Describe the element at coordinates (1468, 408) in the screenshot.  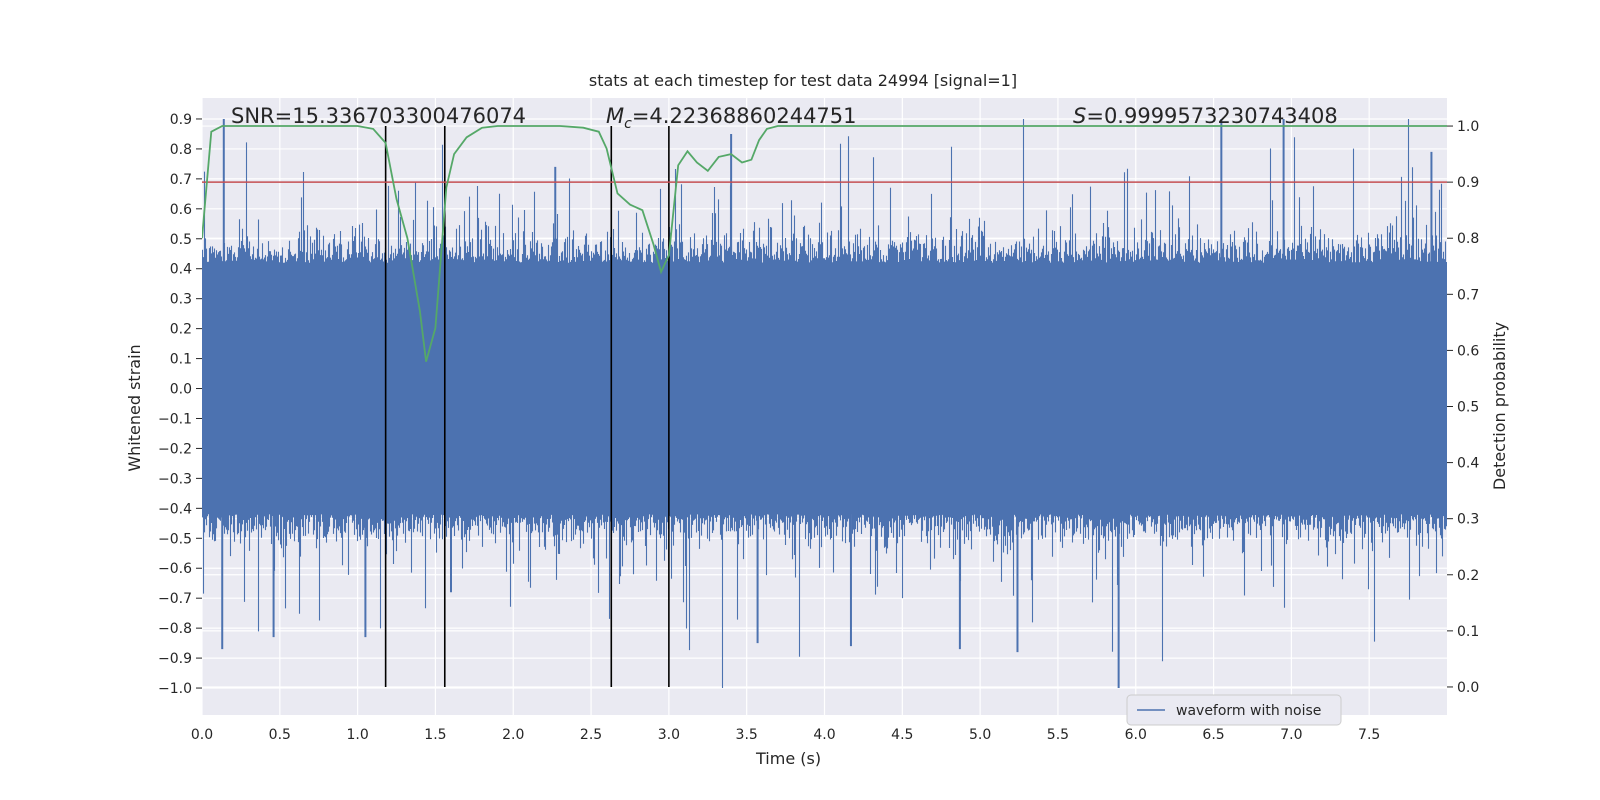
I see `y-tick-label-right: 0.5` at that location.